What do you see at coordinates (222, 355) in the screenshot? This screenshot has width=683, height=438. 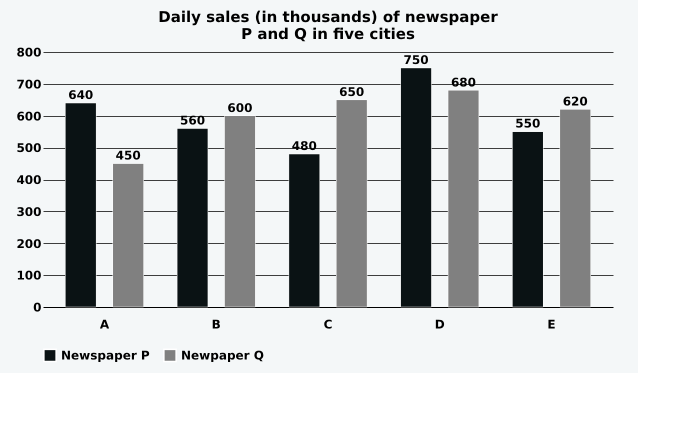 I see `legend-label: Newpaper Q` at bounding box center [222, 355].